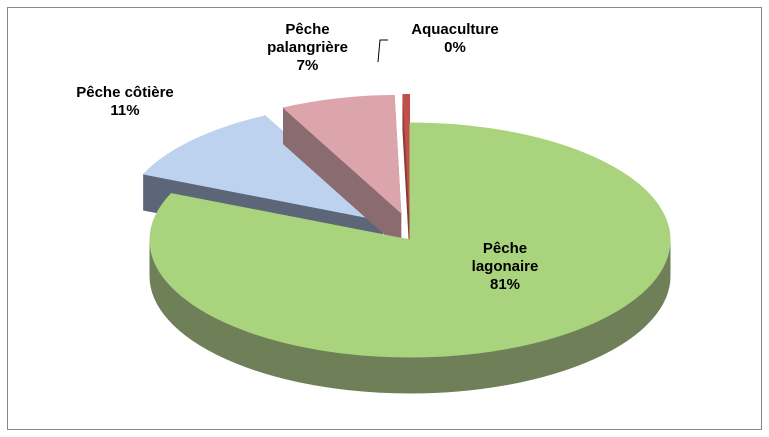 Image resolution: width=769 pixels, height=437 pixels. I want to click on category-label: Aquaculture, so click(455, 29).